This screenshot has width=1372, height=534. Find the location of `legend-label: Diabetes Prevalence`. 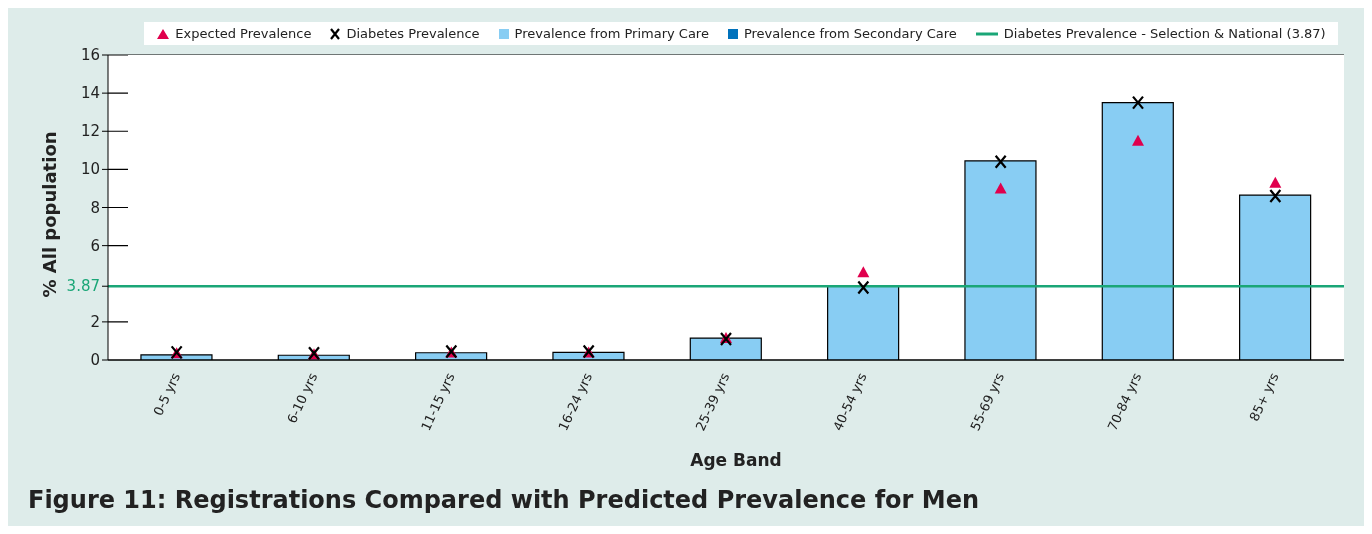

legend-label: Diabetes Prevalence is located at coordinates (412, 33).